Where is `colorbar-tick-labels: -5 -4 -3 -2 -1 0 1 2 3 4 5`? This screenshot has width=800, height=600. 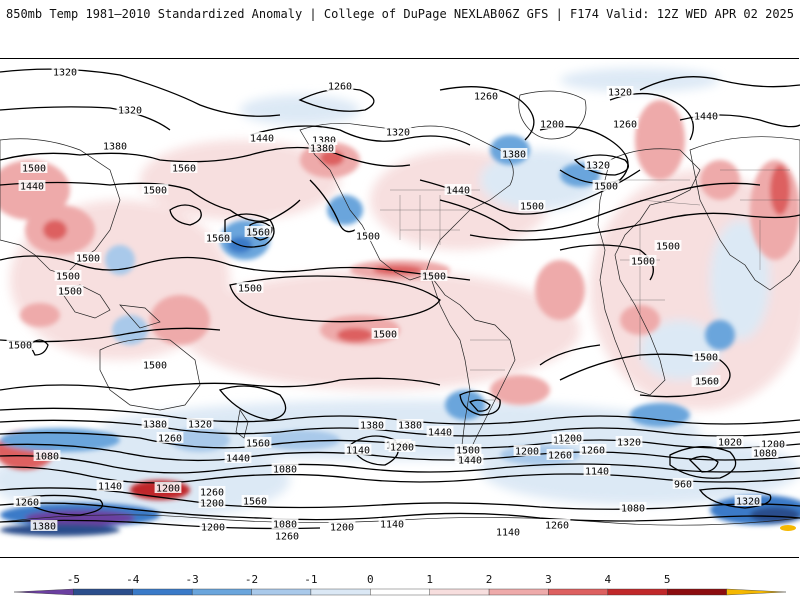
colorbar-tick-labels: -5 -4 -3 -2 -1 0 1 2 3 4 5 is located at coordinates (369, 579).